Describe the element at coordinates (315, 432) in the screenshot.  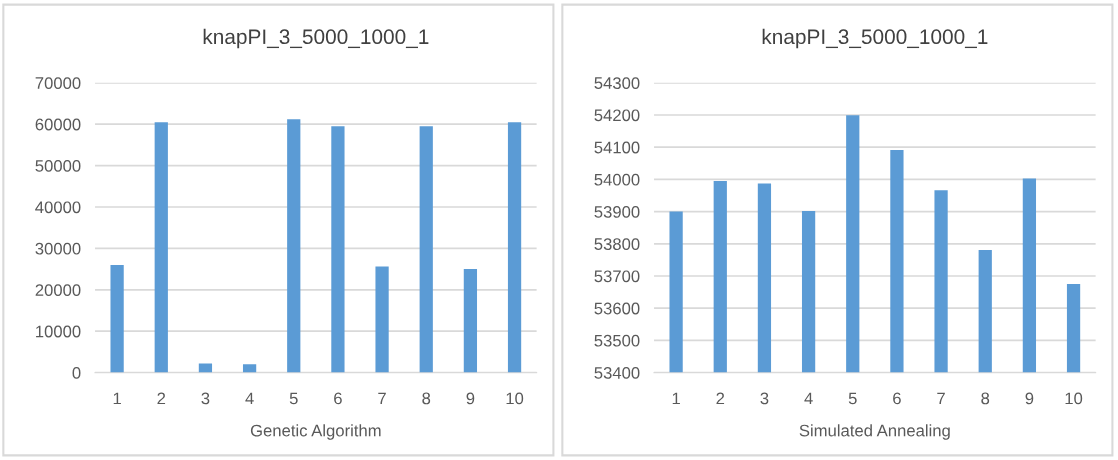
I see `x-axis-title: Genetic Algorithm` at that location.